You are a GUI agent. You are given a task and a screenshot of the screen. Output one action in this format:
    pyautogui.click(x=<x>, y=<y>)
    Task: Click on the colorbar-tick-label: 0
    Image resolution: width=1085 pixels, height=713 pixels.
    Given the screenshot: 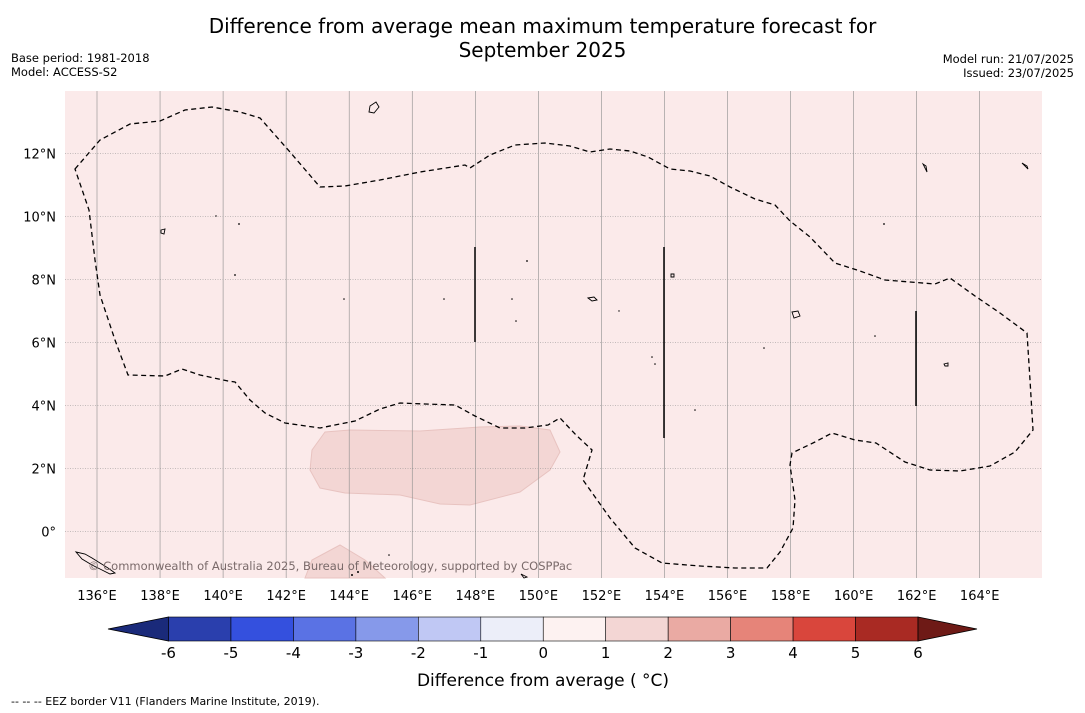 What is the action you would take?
    pyautogui.click(x=543, y=653)
    